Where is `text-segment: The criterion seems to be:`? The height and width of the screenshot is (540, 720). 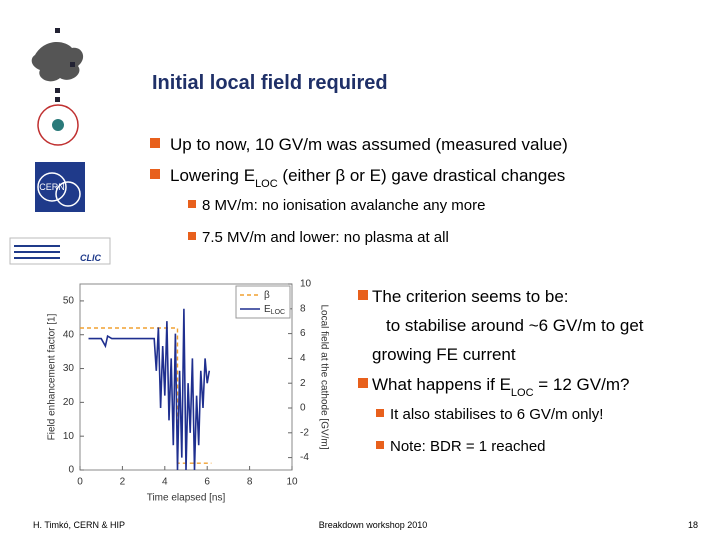
text-segment: The criterion seems to be: is located at coordinates (470, 296).